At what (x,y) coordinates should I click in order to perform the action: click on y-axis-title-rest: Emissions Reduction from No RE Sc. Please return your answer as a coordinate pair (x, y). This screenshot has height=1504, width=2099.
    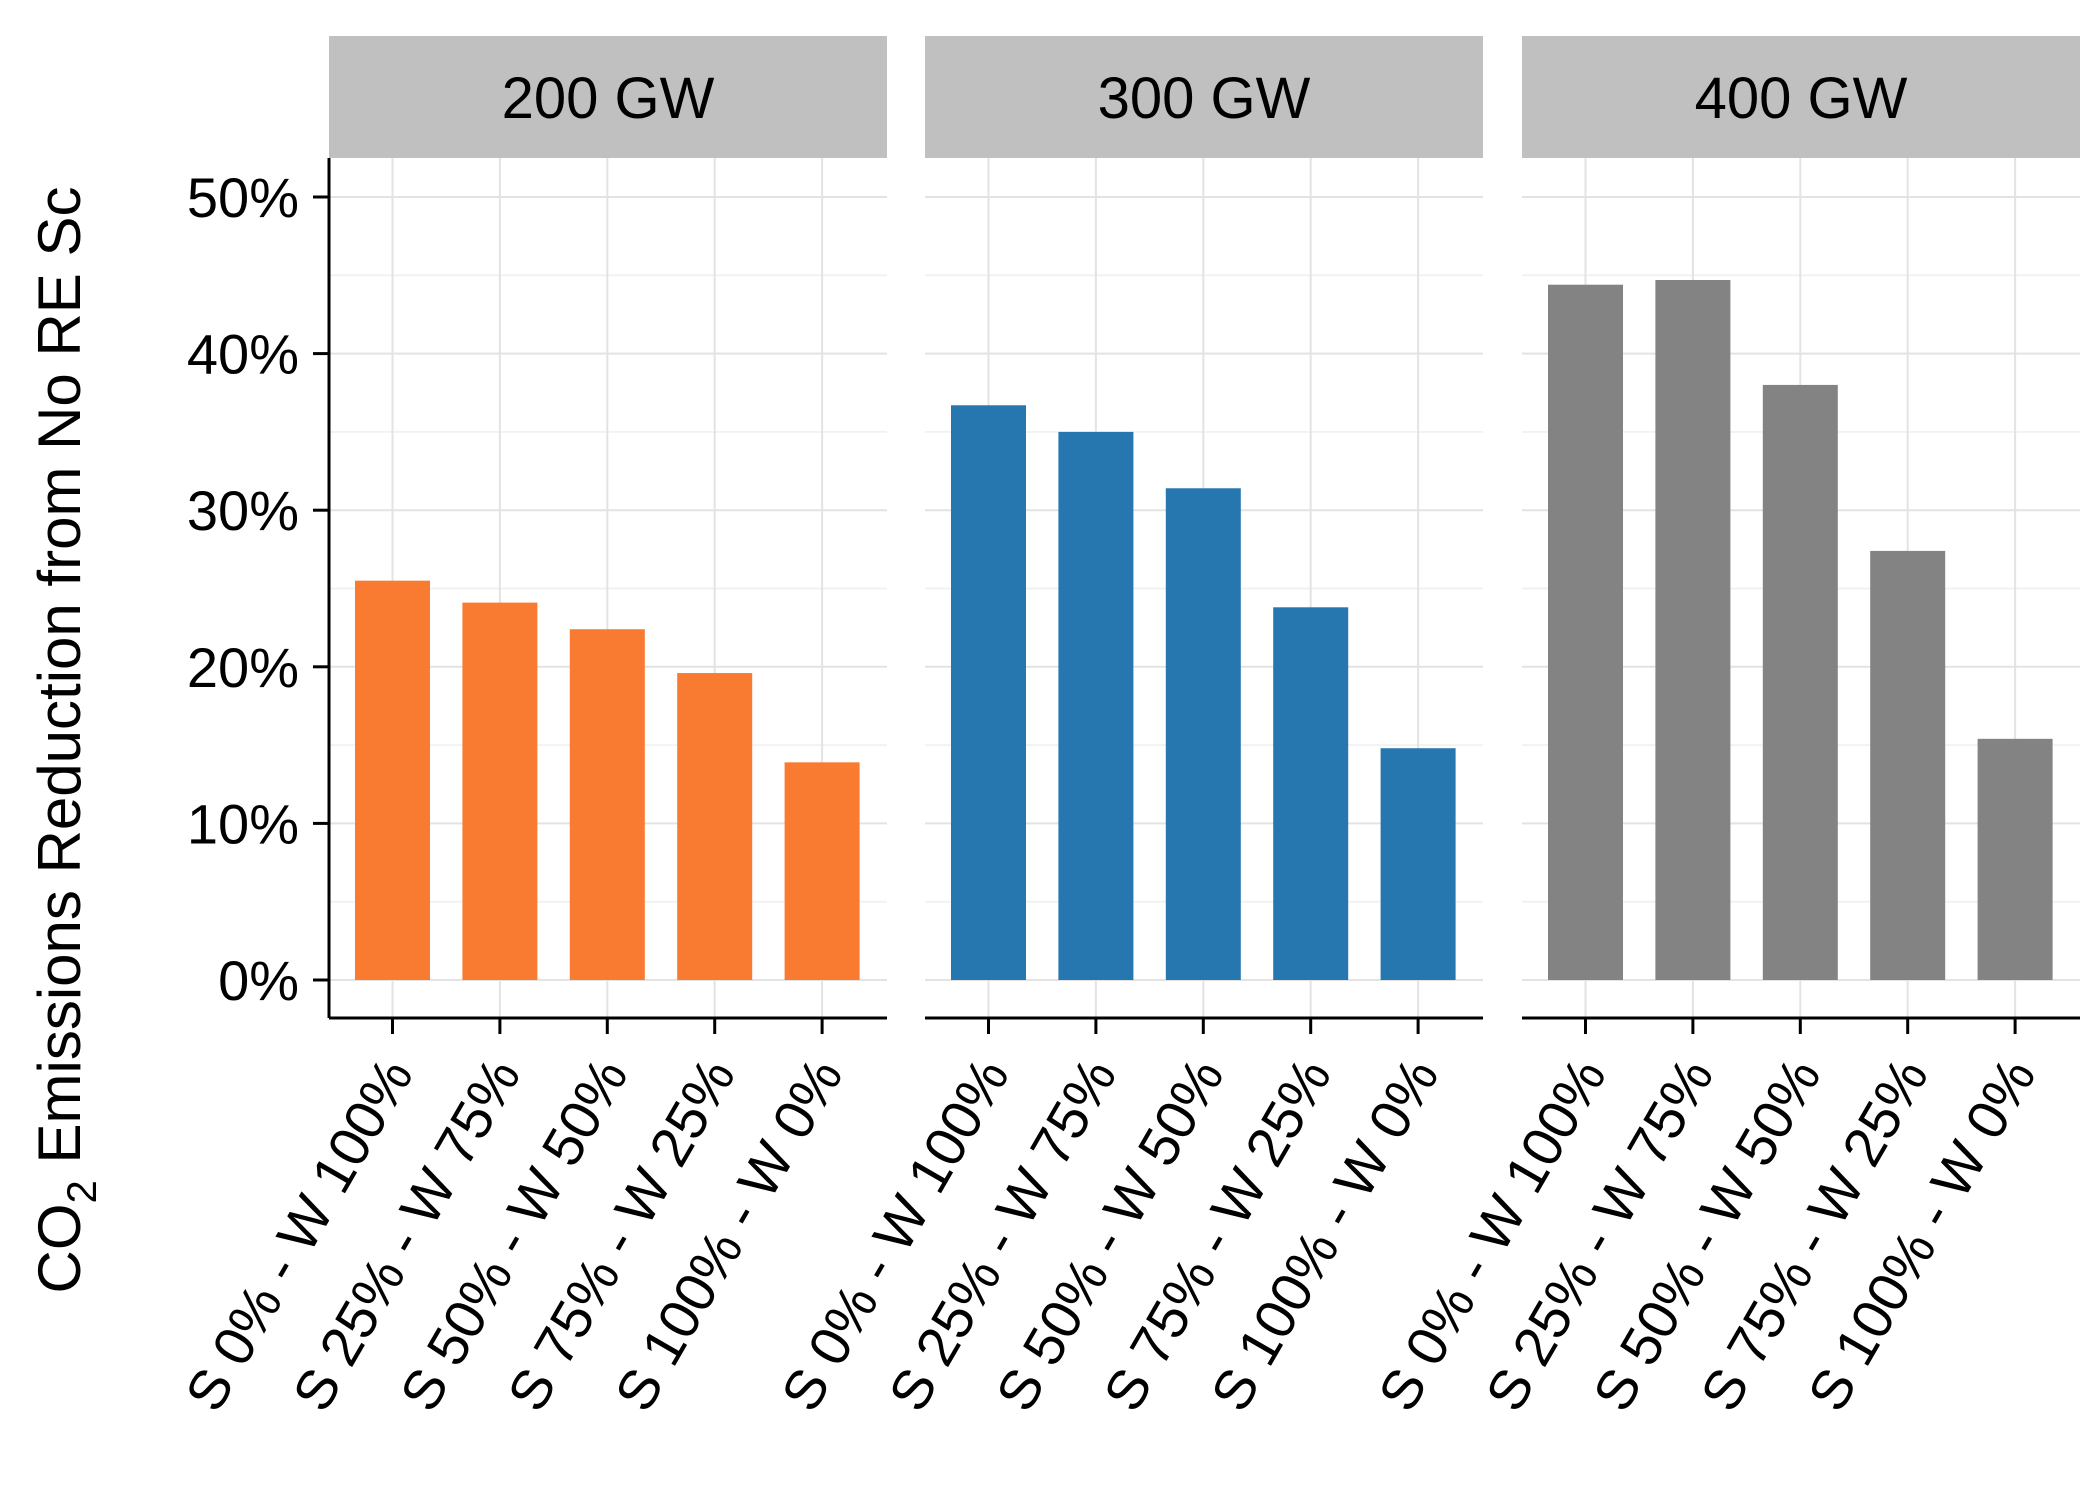
    Looking at the image, I should click on (59, 683).